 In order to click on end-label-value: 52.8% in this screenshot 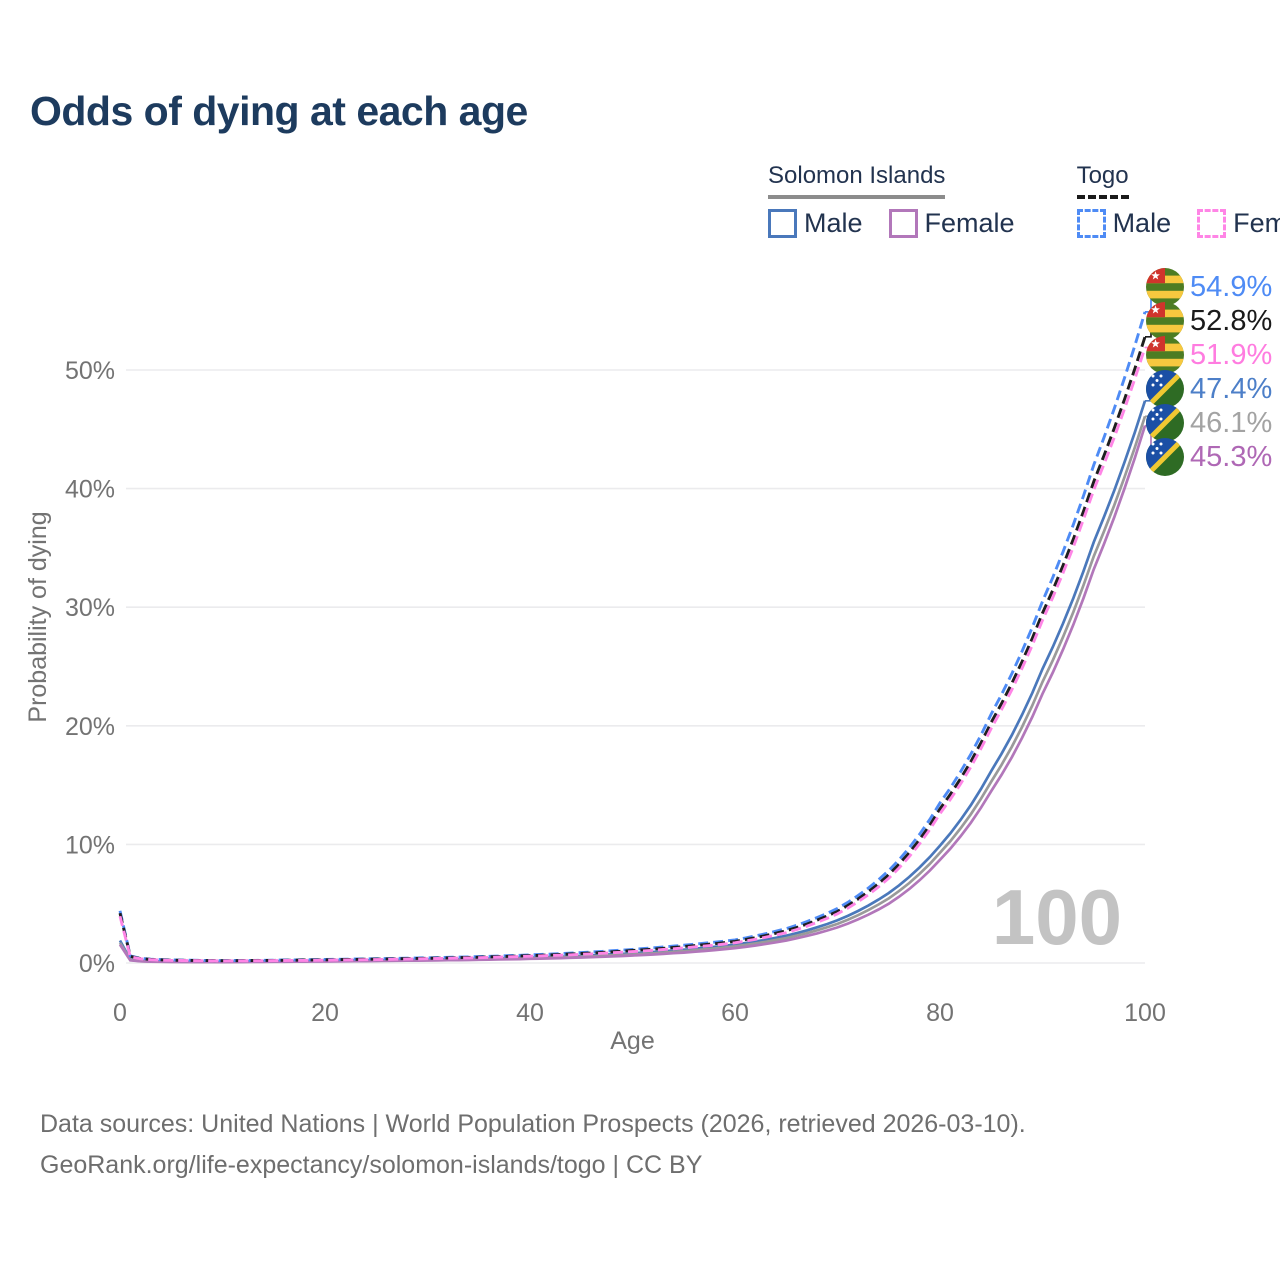, I will do `click(1231, 320)`.